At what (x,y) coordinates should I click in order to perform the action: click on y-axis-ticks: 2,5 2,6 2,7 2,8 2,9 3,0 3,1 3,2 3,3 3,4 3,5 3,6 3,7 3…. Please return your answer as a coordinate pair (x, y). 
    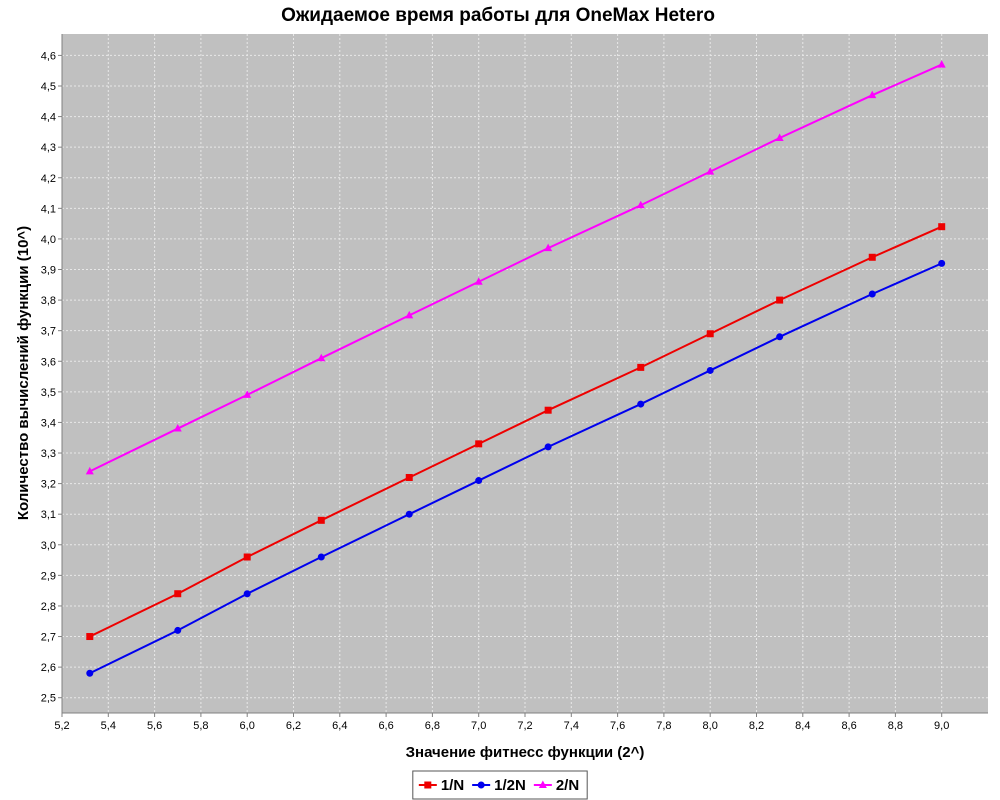
    Looking at the image, I should click on (51, 377).